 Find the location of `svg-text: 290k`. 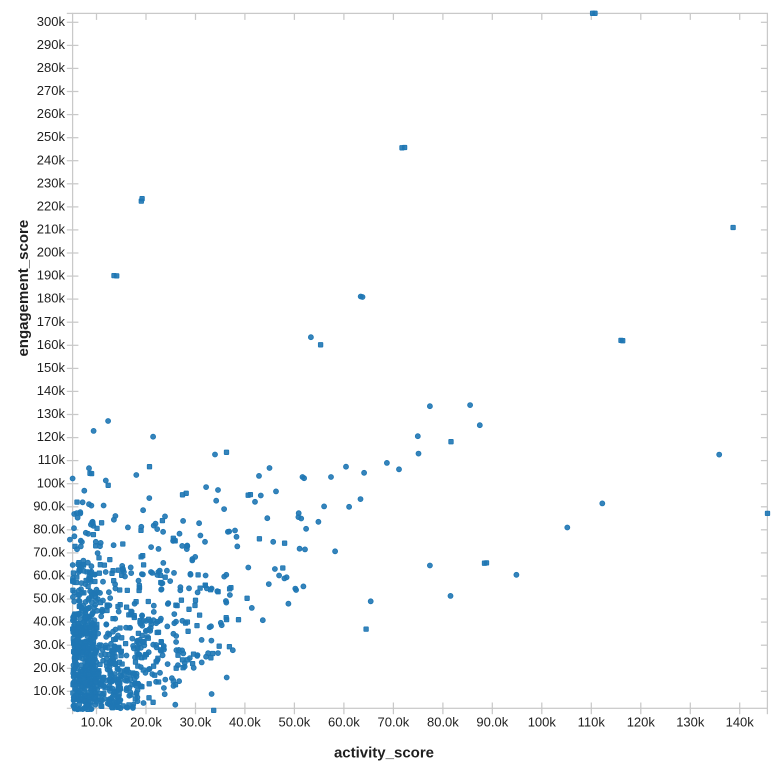

svg-text: 290k is located at coordinates (51, 44).